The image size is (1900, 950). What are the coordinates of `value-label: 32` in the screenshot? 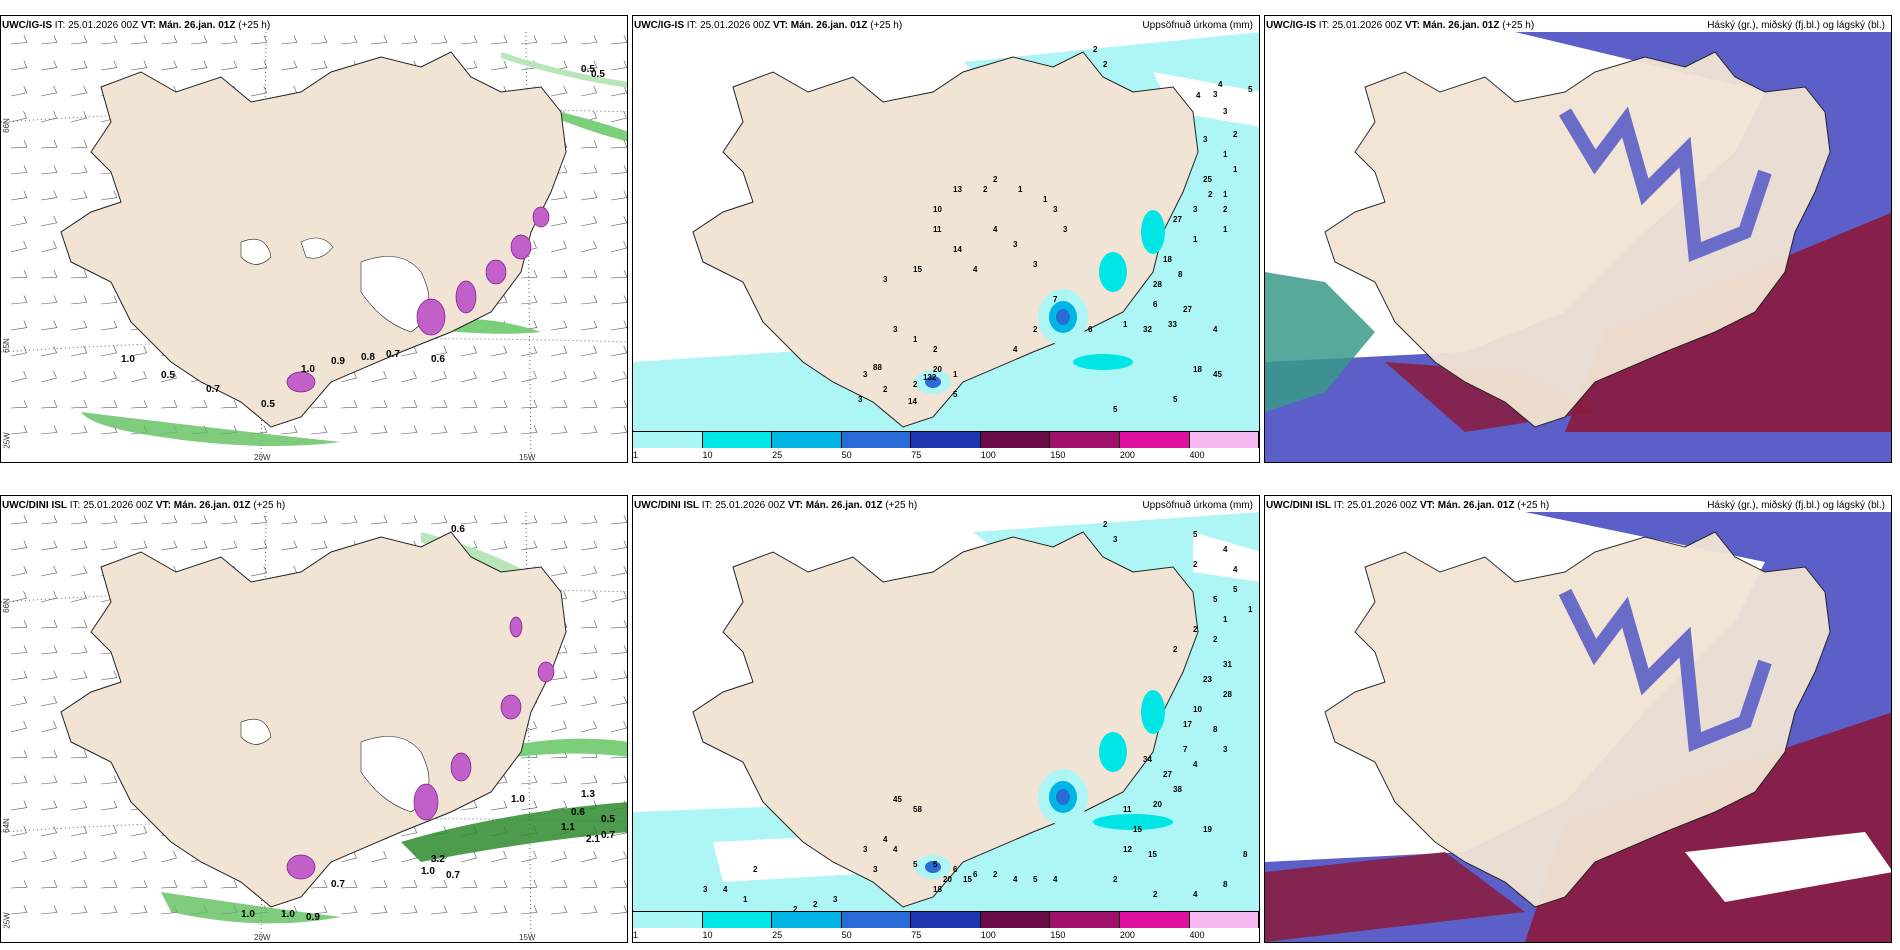 It's located at (1147, 329).